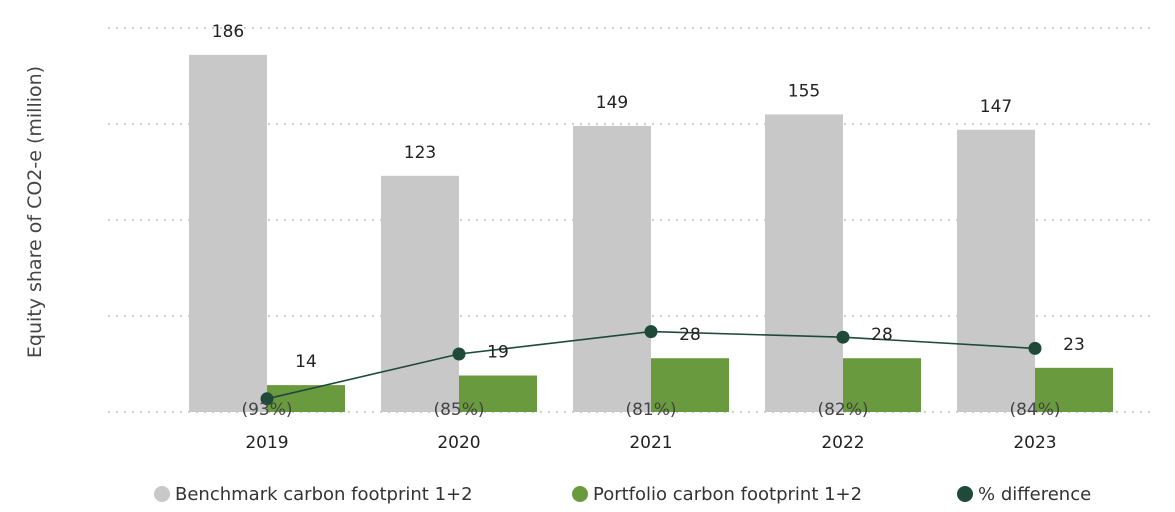 This screenshot has height=512, width=1175. Describe the element at coordinates (228, 32) in the screenshot. I see `data-label-benchmark: 186` at that location.